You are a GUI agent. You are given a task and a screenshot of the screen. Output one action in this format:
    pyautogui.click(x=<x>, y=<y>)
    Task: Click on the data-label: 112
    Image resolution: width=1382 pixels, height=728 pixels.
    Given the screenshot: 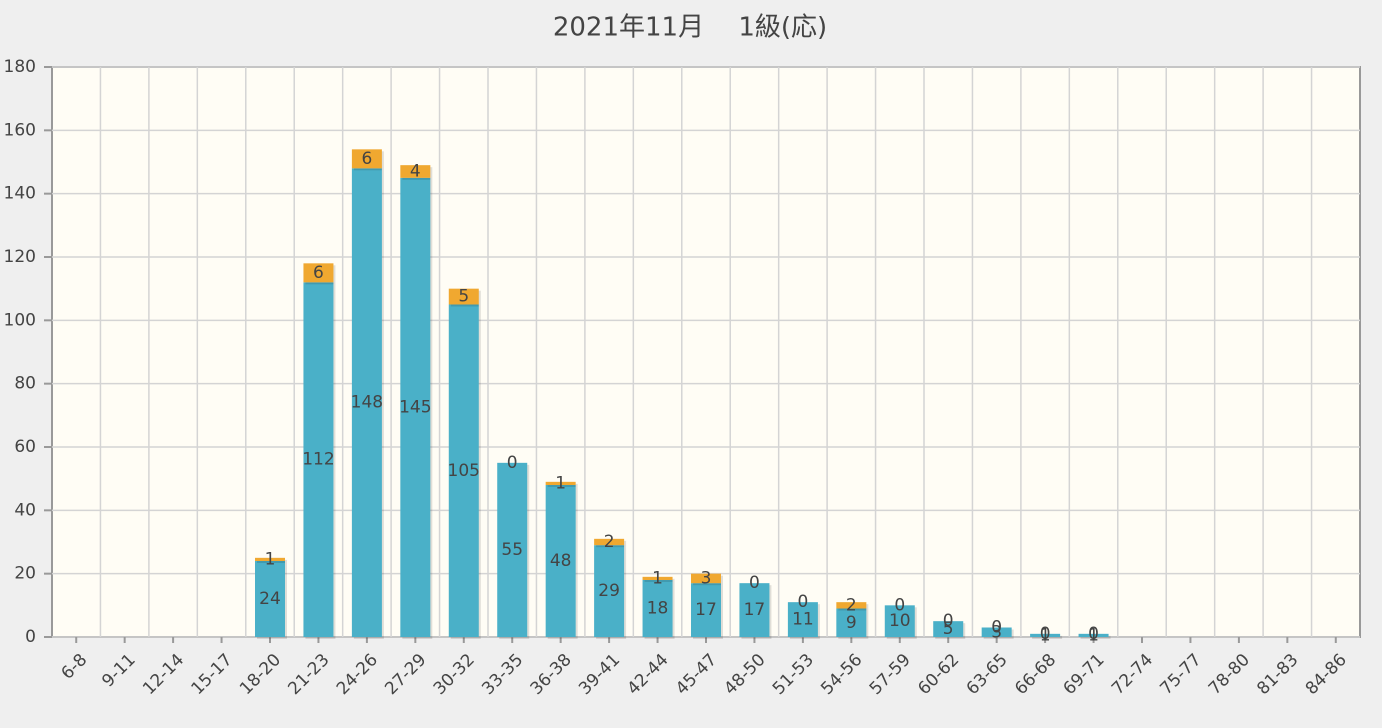 What is the action you would take?
    pyautogui.click(x=318, y=460)
    